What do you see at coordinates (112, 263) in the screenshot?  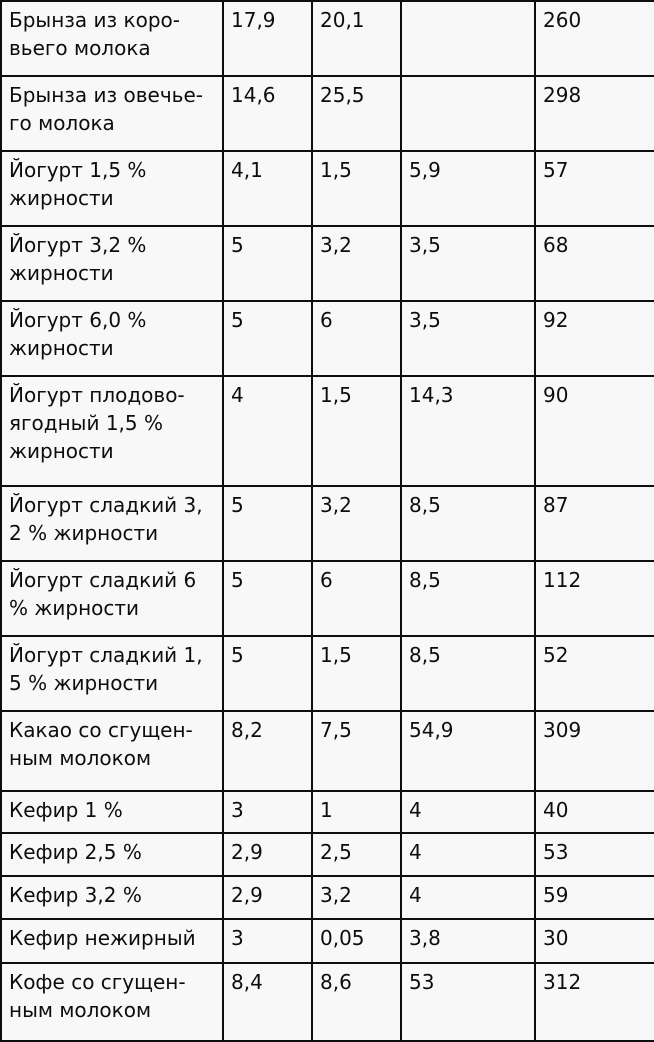 I see `product-name-cell: Йогурт 3,2 % жирности` at bounding box center [112, 263].